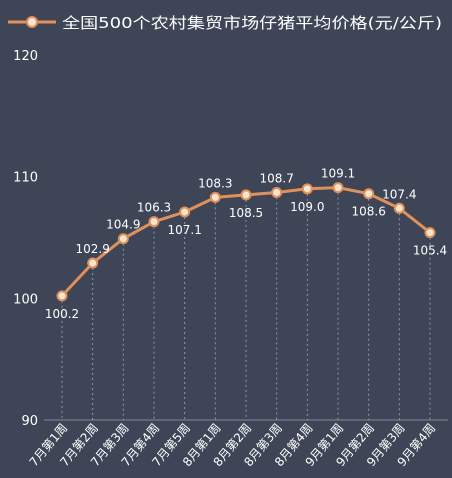  I want to click on legend: 全国500个农村集贸市场仔猪平均价格(元/公斤), so click(225, 23).